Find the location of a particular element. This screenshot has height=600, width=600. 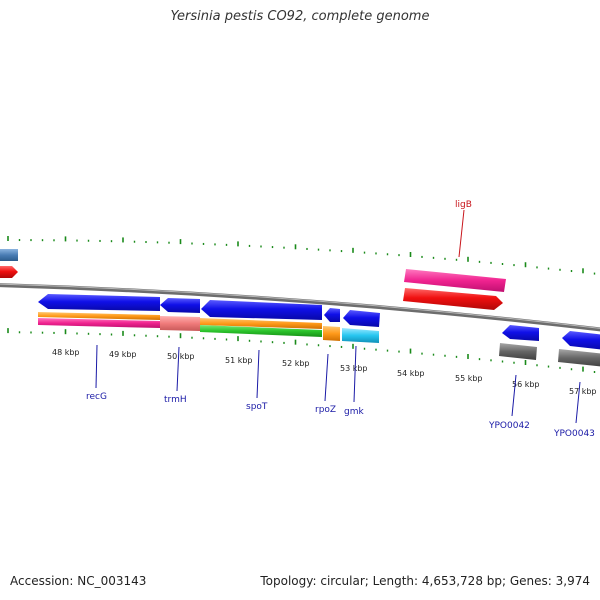

recG-label: recG is located at coordinates (96, 397).